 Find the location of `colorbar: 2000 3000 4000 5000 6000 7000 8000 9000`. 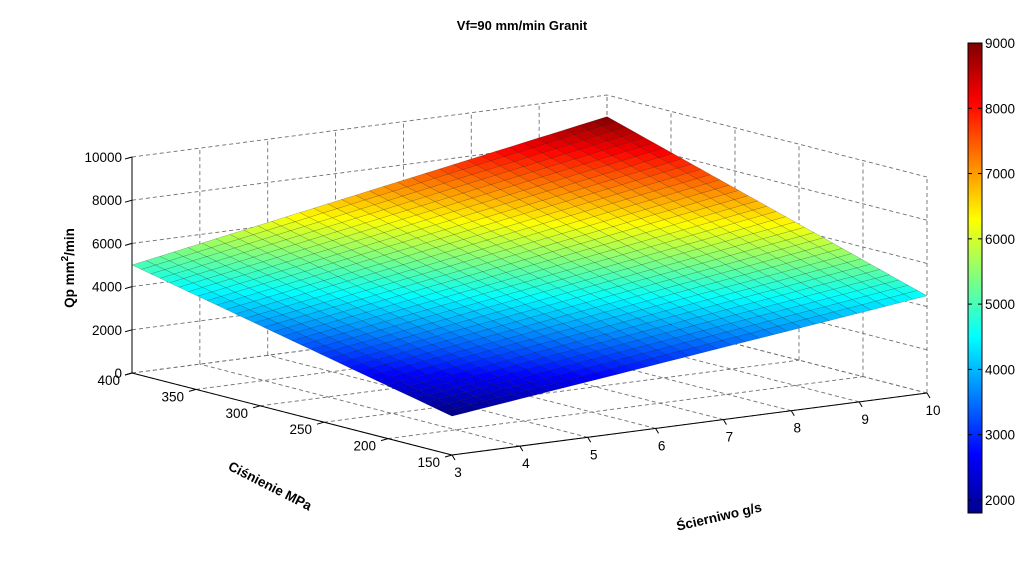

colorbar: 2000 3000 4000 5000 6000 7000 8000 9000 is located at coordinates (991, 275).